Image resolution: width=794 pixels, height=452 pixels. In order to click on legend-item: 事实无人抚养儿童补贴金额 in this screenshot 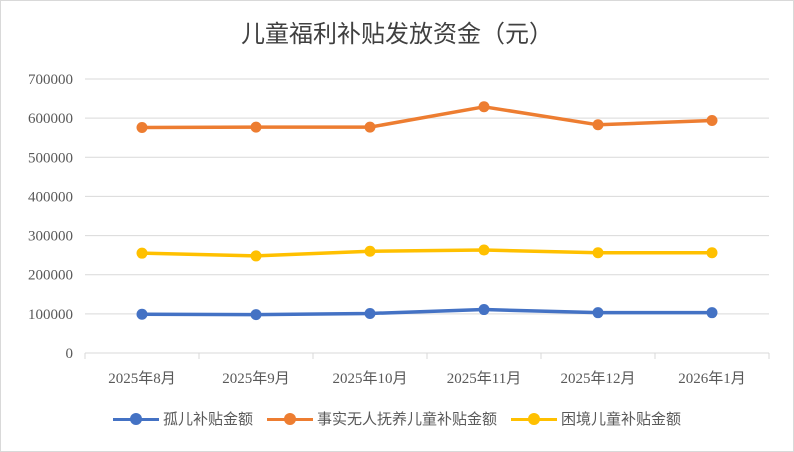, I will do `click(381, 418)`.